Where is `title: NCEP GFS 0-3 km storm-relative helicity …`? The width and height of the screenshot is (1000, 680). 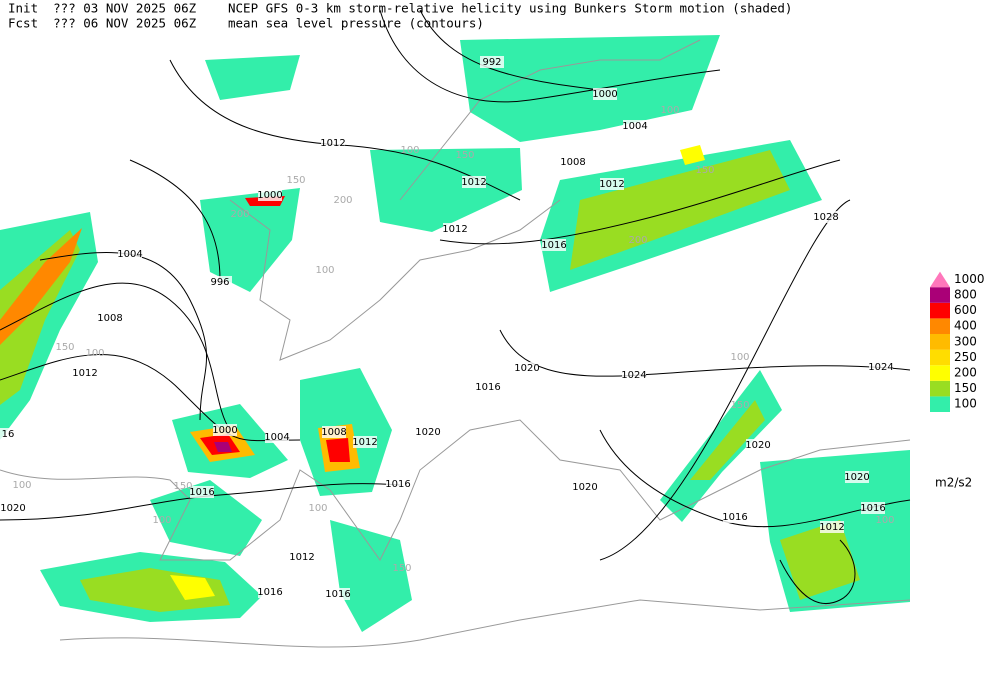
title: NCEP GFS 0-3 km storm-relative helicity … is located at coordinates (510, 8).